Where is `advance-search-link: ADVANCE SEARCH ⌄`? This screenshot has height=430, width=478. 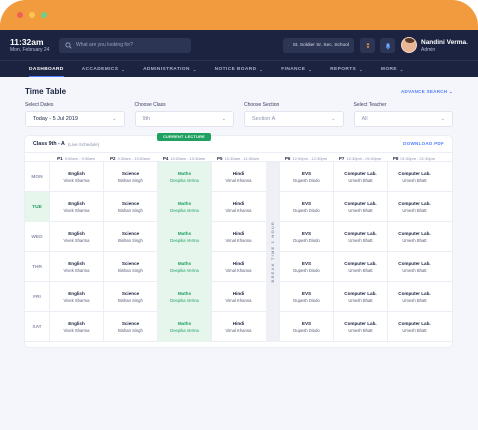
advance-search-link: ADVANCE SEARCH ⌄ is located at coordinates (427, 91).